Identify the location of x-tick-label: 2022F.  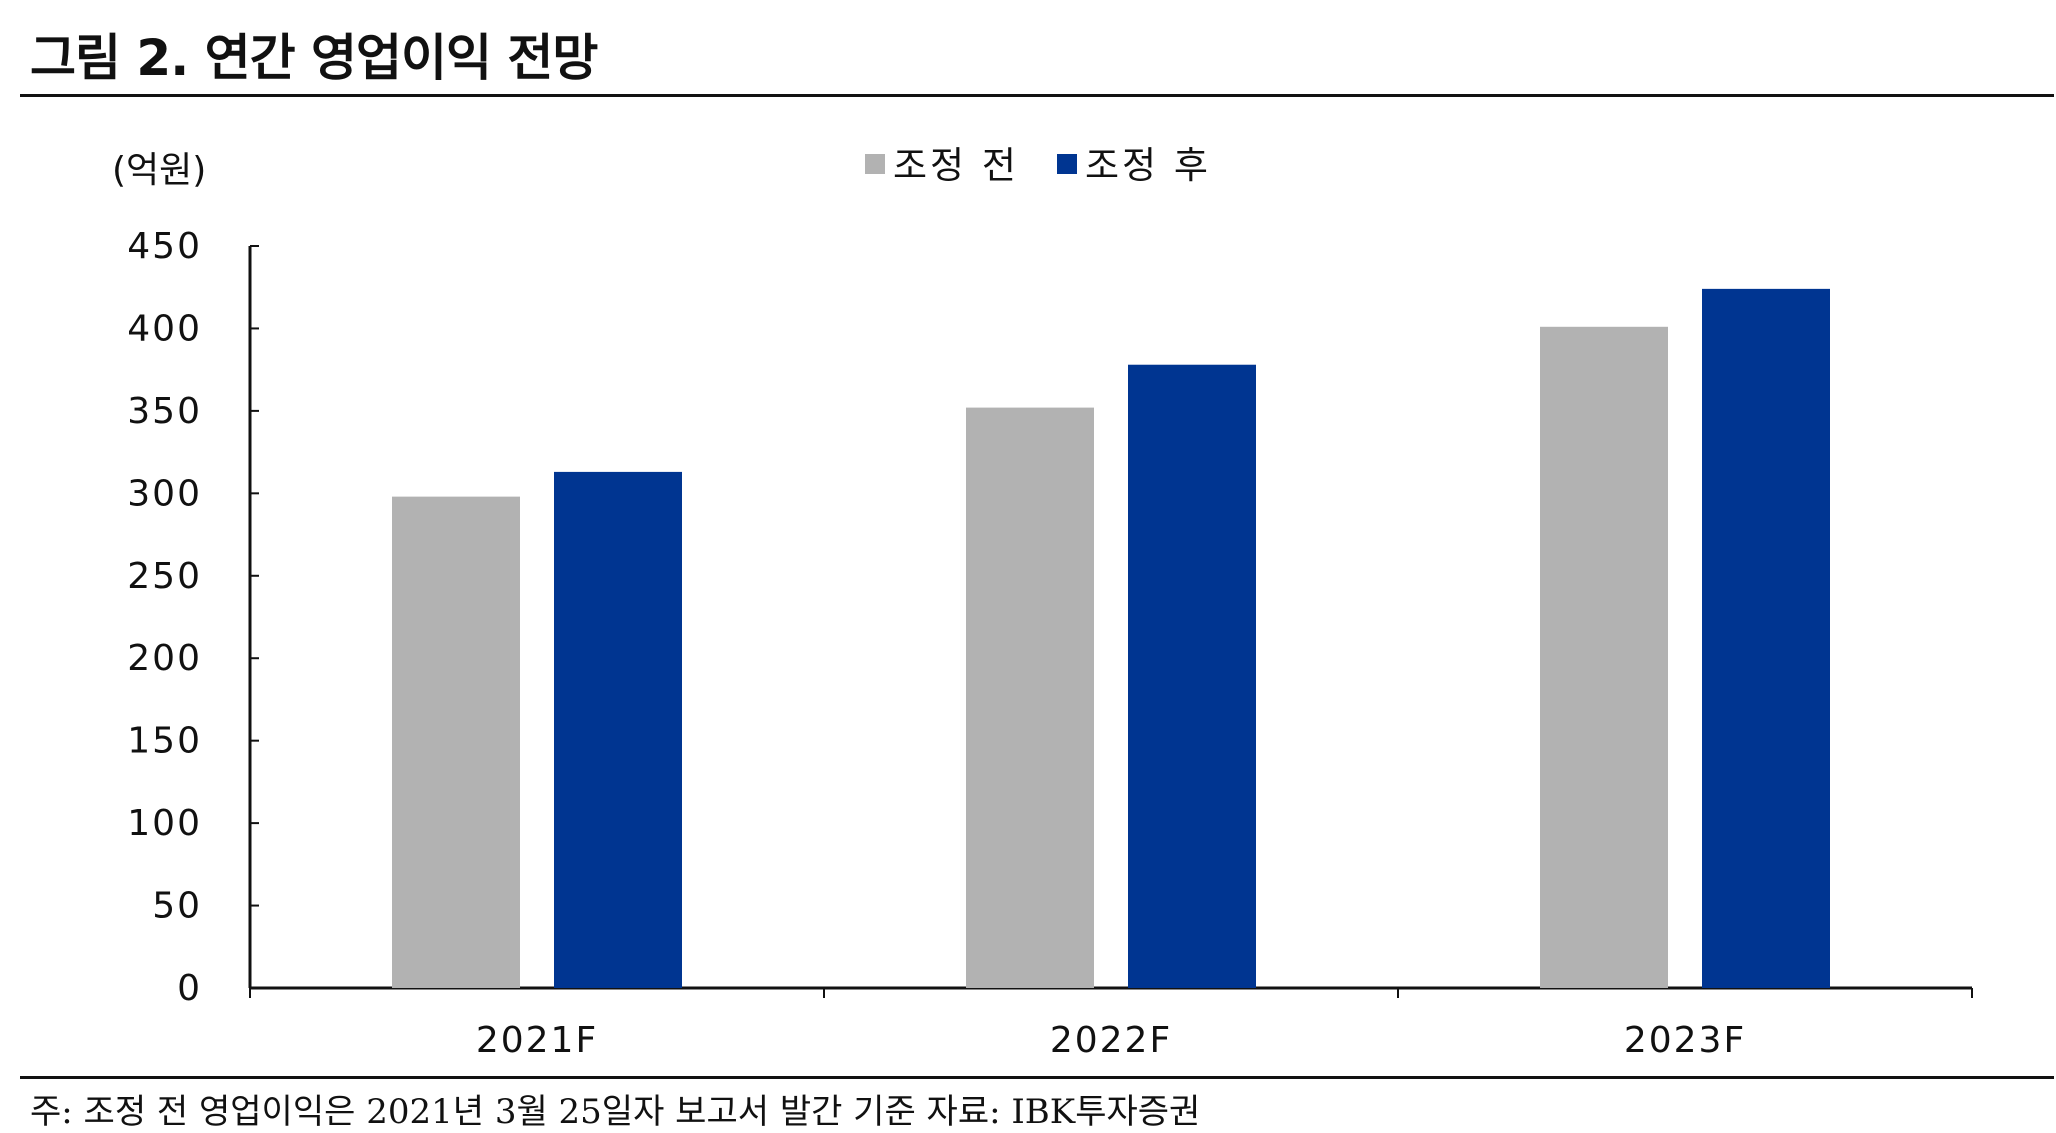
(1111, 1040).